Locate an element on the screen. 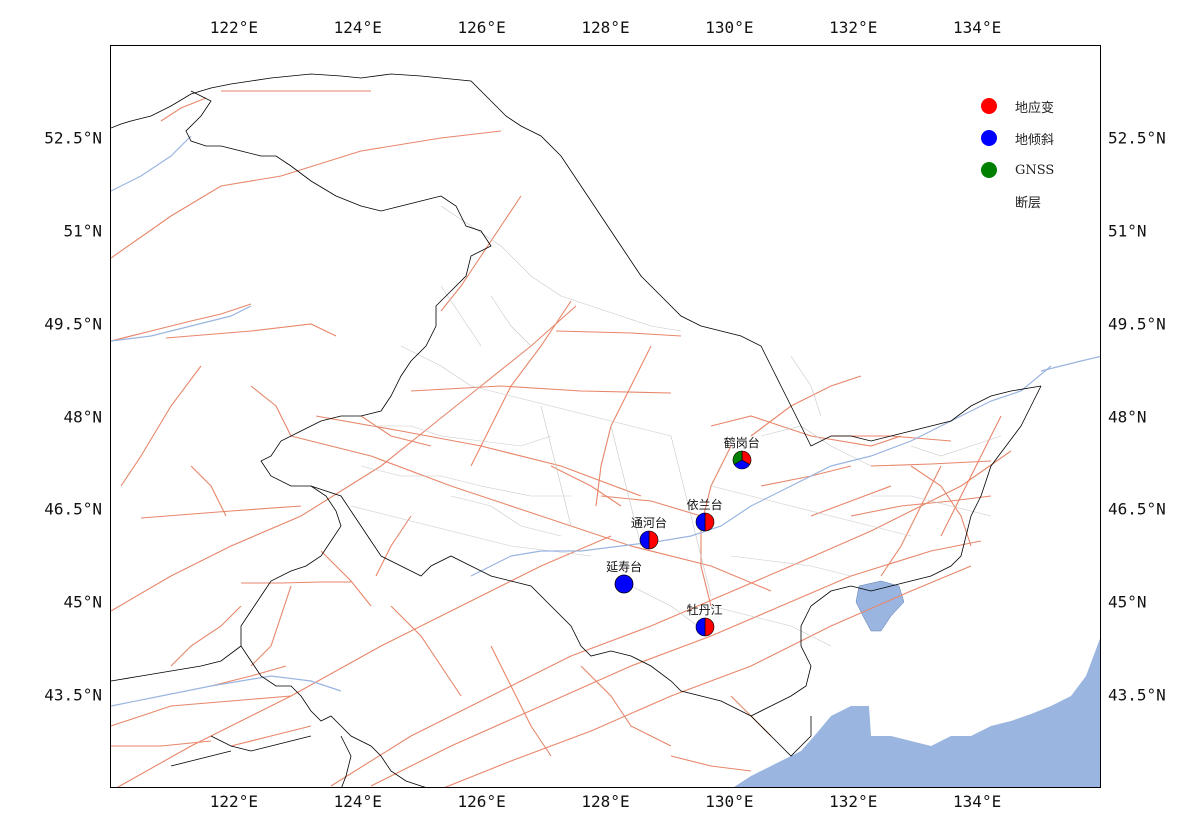 Image resolution: width=1190 pixels, height=838 pixels. station-label: 延寿台 is located at coordinates (624, 566).